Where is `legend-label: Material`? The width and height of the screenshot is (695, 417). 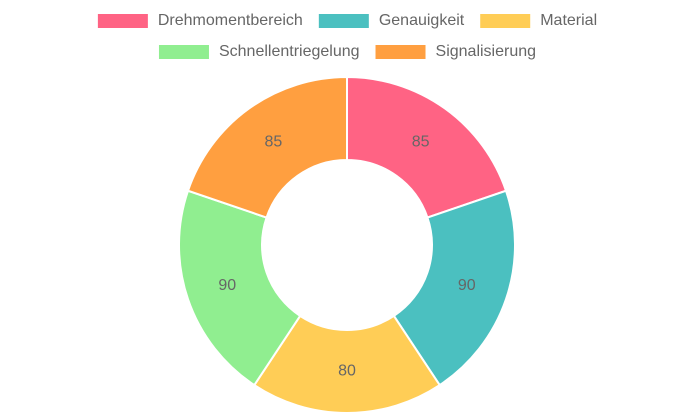 legend-label: Material is located at coordinates (568, 20).